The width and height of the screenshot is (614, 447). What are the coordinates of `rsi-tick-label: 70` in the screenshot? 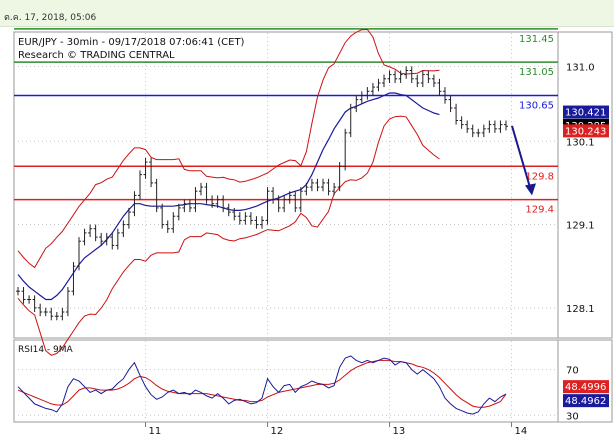 It's located at (572, 371).